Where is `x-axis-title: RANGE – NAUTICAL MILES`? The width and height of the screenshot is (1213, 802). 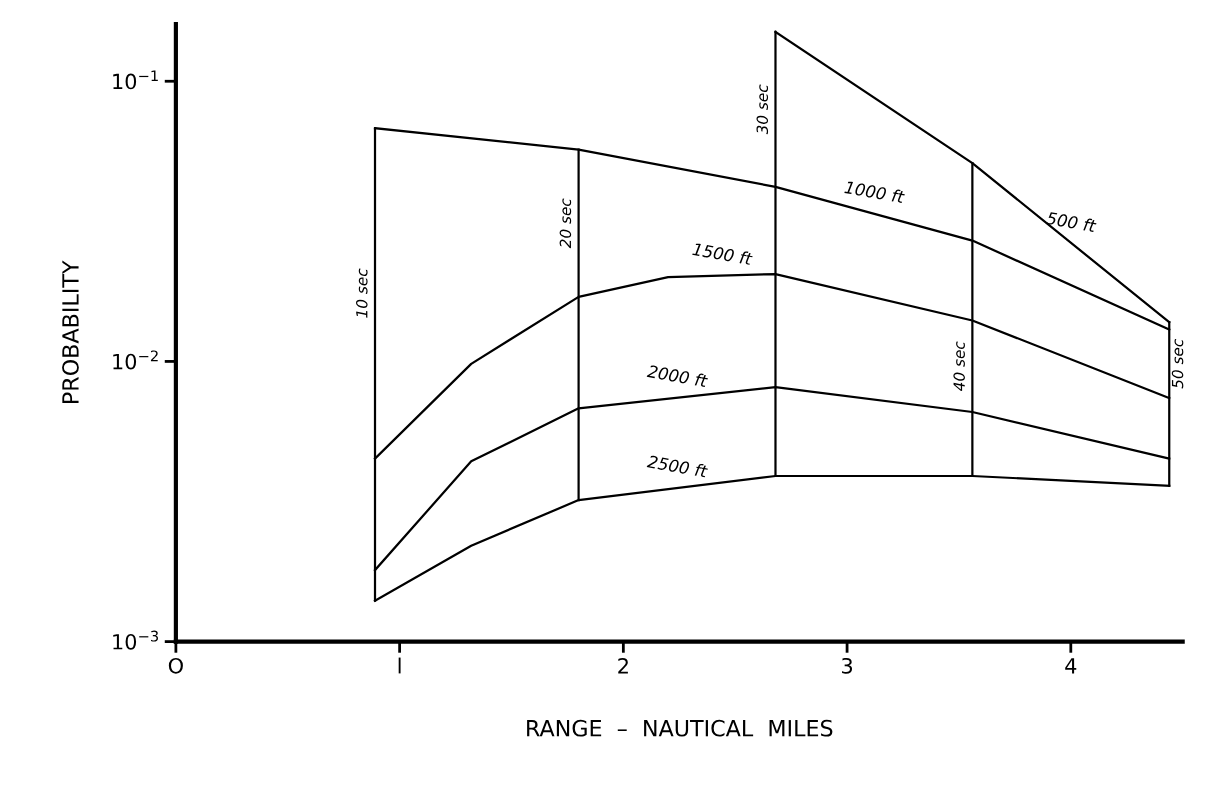 x-axis-title: RANGE – NAUTICAL MILES is located at coordinates (680, 728).